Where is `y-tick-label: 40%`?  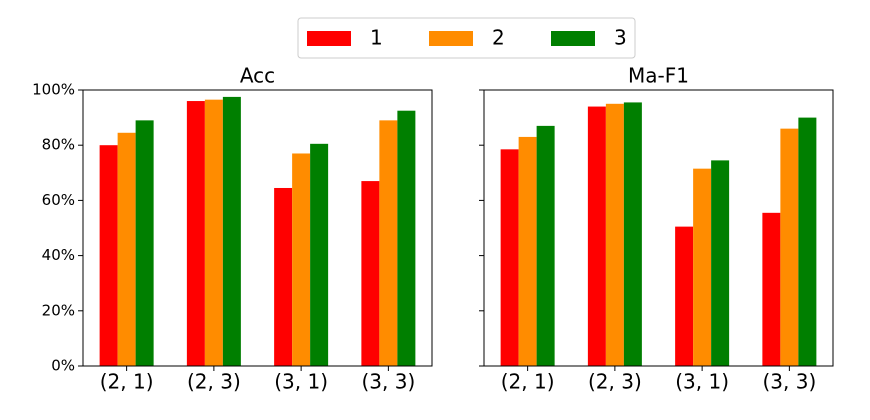
y-tick-label: 40% is located at coordinates (58, 255).